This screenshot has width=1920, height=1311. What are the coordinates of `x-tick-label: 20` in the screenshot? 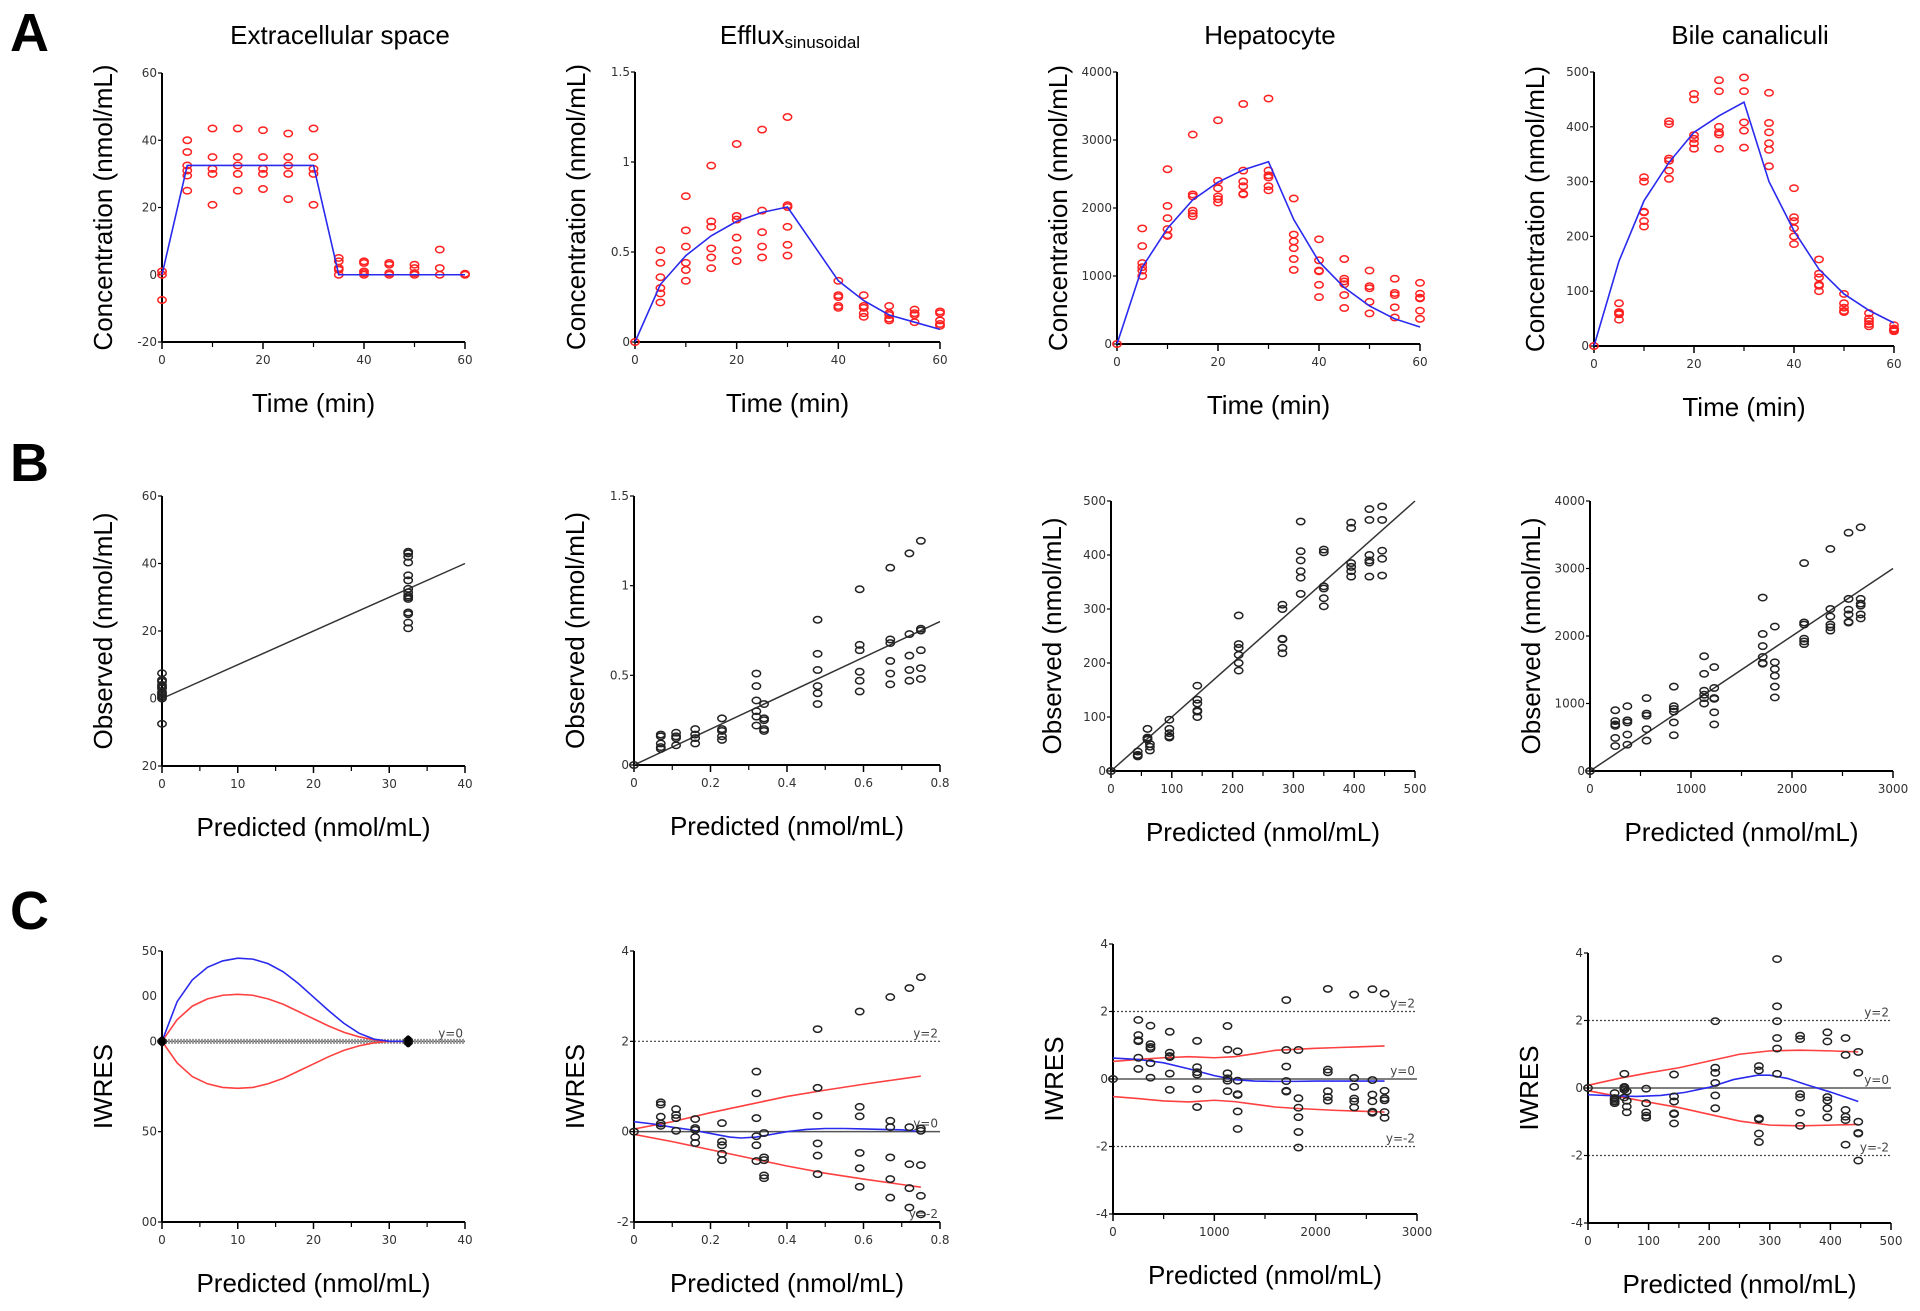 It's located at (313, 1240).